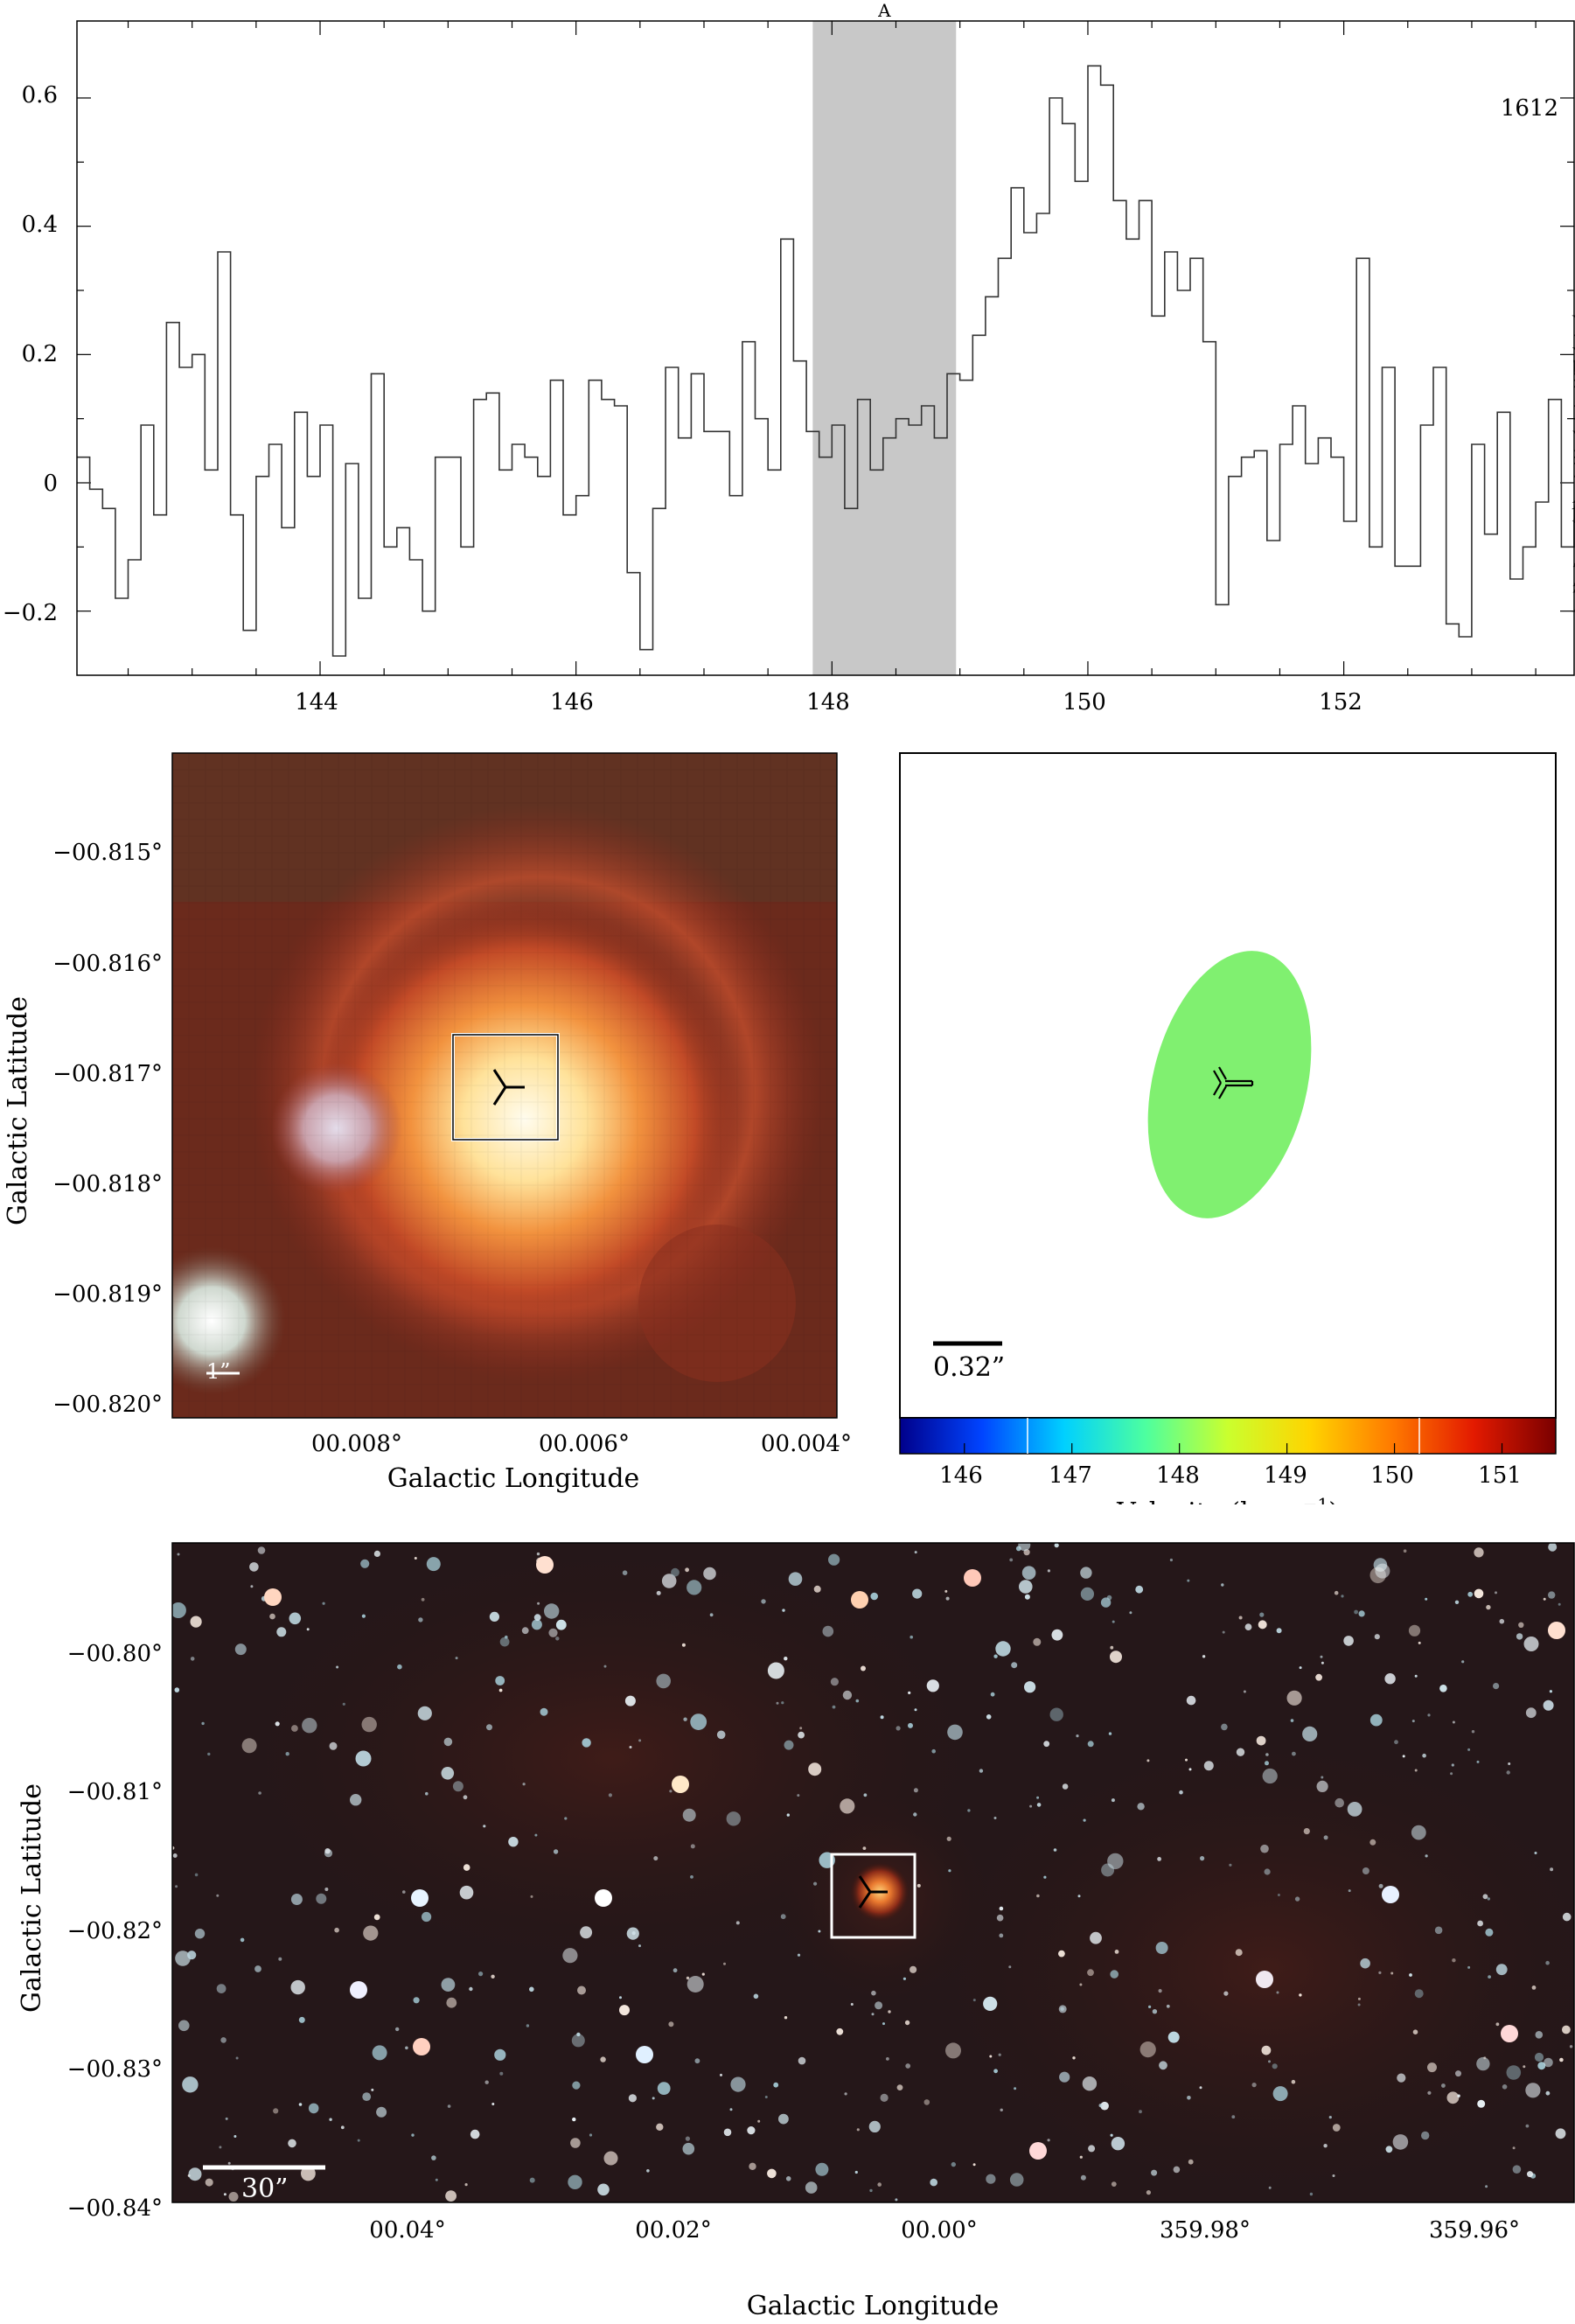 This screenshot has width=1575, height=2324. I want to click on bright-star, so click(645, 2055).